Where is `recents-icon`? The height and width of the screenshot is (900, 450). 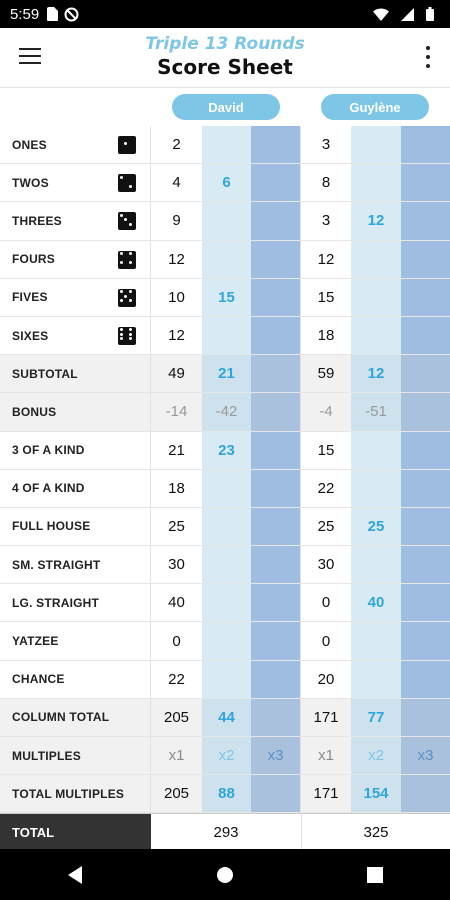 recents-icon is located at coordinates (375, 875).